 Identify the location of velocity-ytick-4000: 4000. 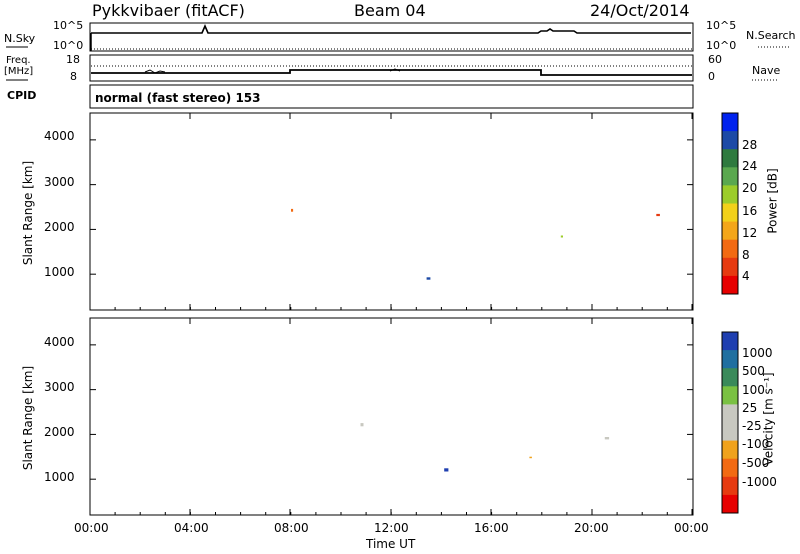
(59, 342).